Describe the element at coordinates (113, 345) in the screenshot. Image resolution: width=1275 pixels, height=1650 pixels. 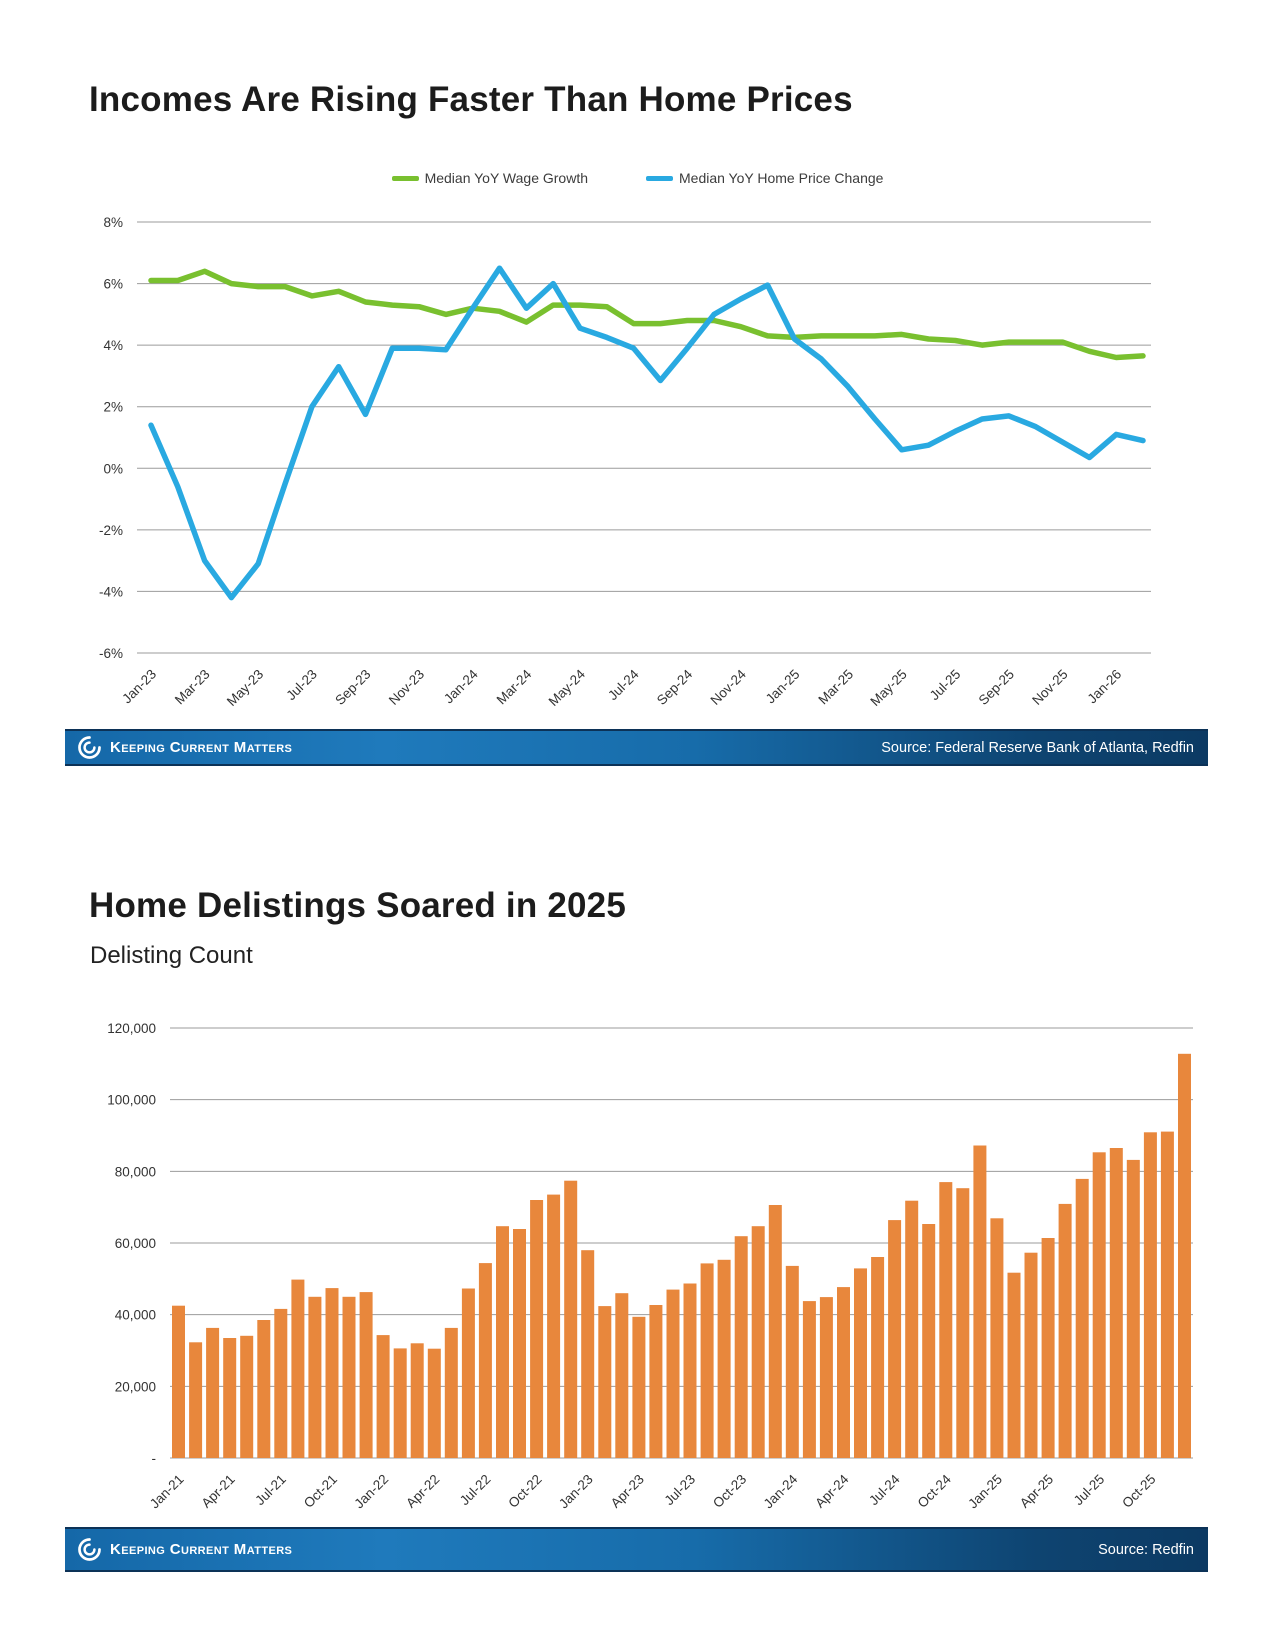
I see `svg-text: 4%` at that location.